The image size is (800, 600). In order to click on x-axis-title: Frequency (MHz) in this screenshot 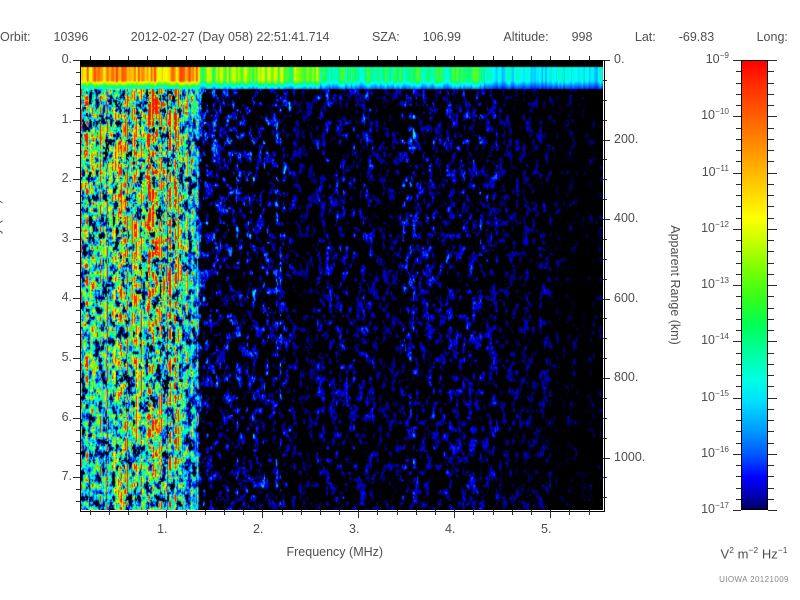, I will do `click(335, 552)`.